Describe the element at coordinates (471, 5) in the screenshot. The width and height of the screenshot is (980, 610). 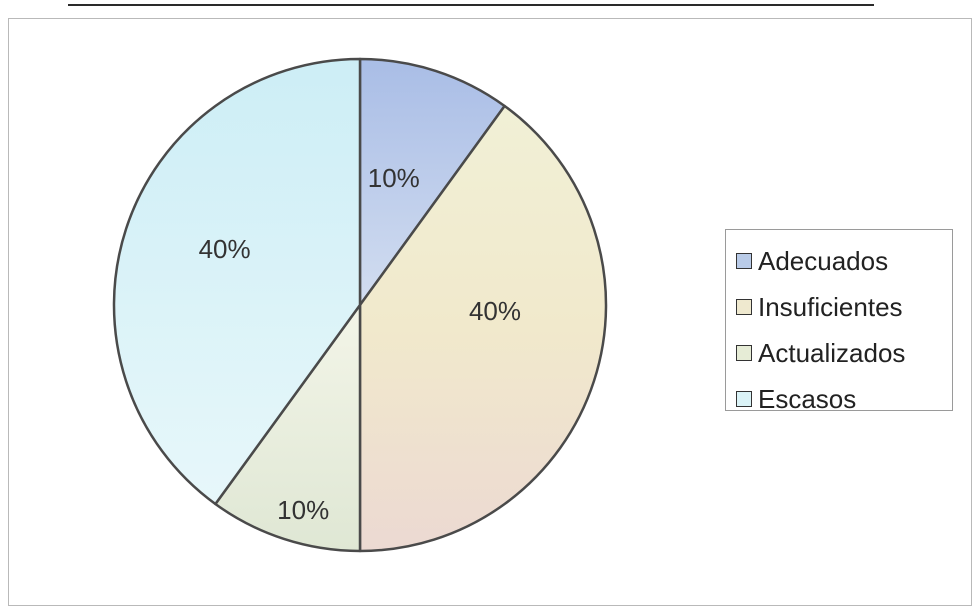
I see `header-rule` at that location.